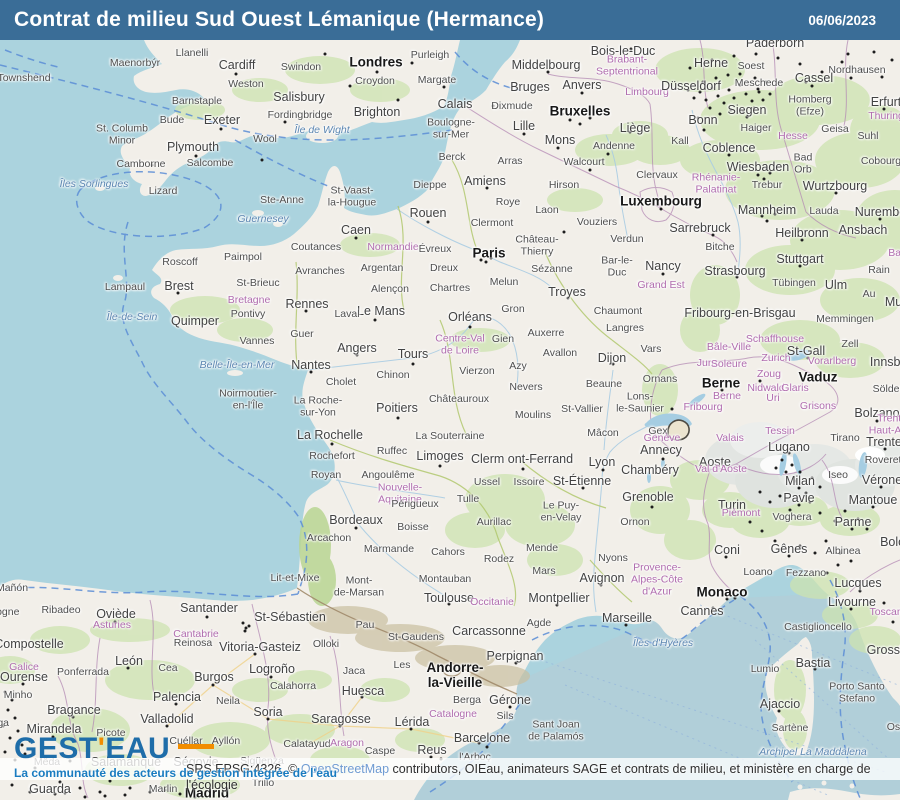 This screenshot has width=900, height=800. What do you see at coordinates (510, 161) in the screenshot?
I see `map-label: Arras` at bounding box center [510, 161].